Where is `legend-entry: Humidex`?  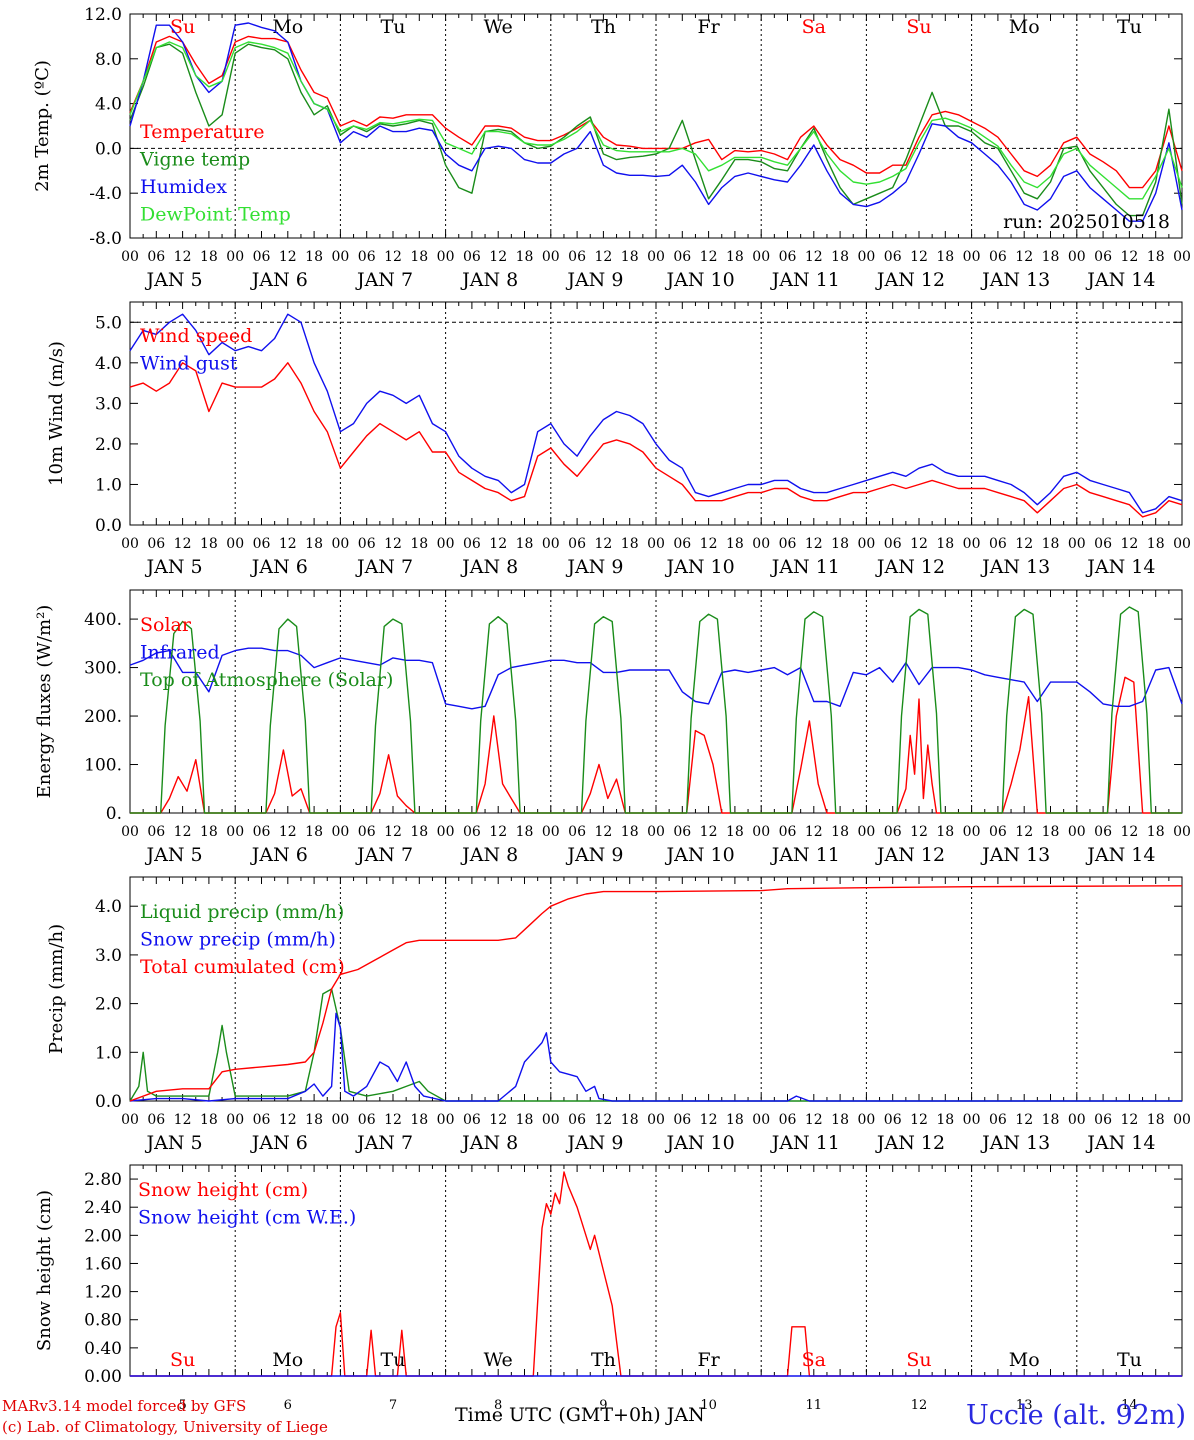 legend-entry: Humidex is located at coordinates (183, 187).